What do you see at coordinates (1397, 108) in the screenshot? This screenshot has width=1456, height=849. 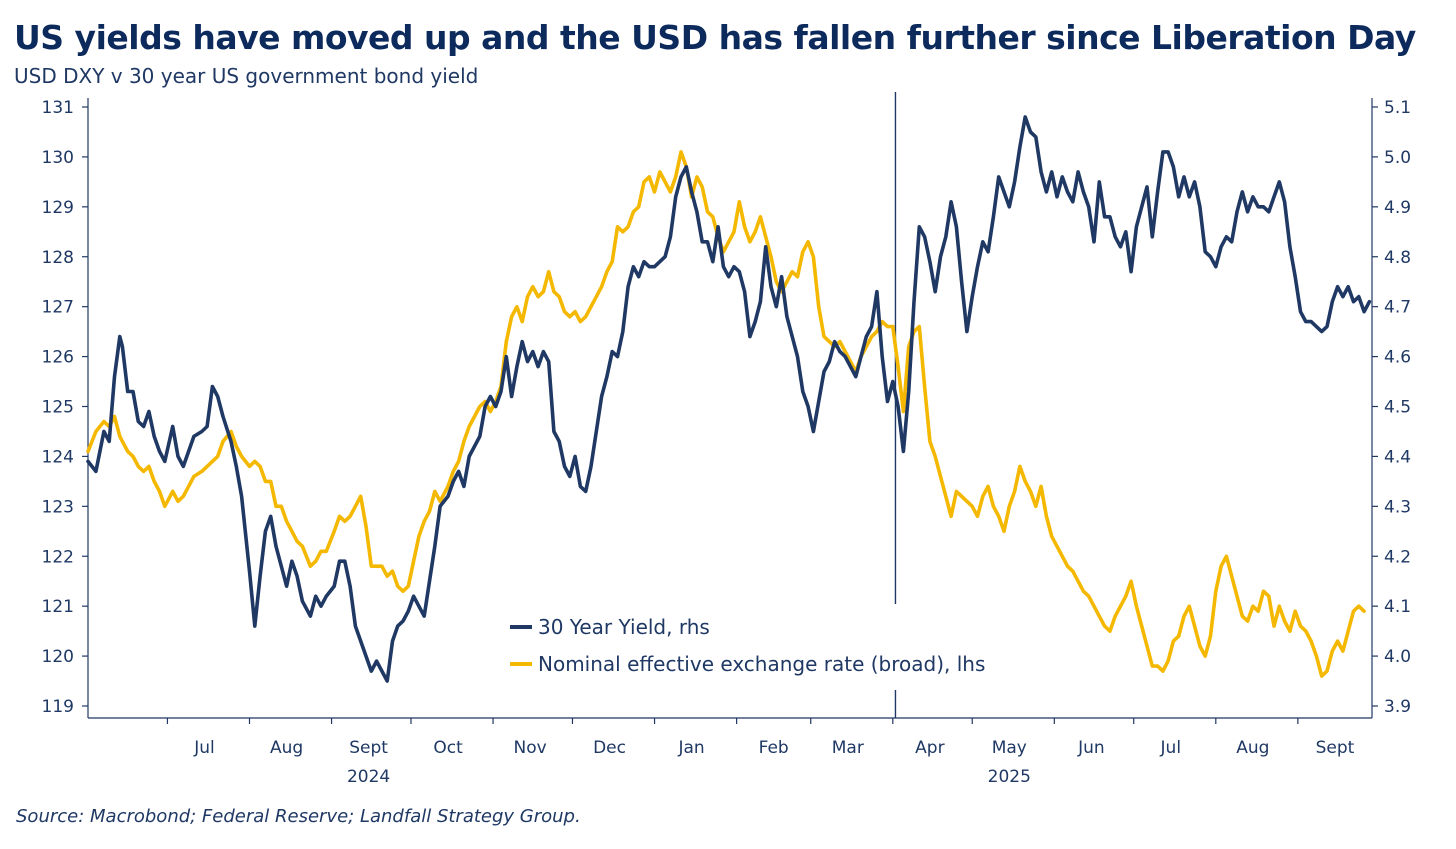 I see `right-tick-label: 5.1` at bounding box center [1397, 108].